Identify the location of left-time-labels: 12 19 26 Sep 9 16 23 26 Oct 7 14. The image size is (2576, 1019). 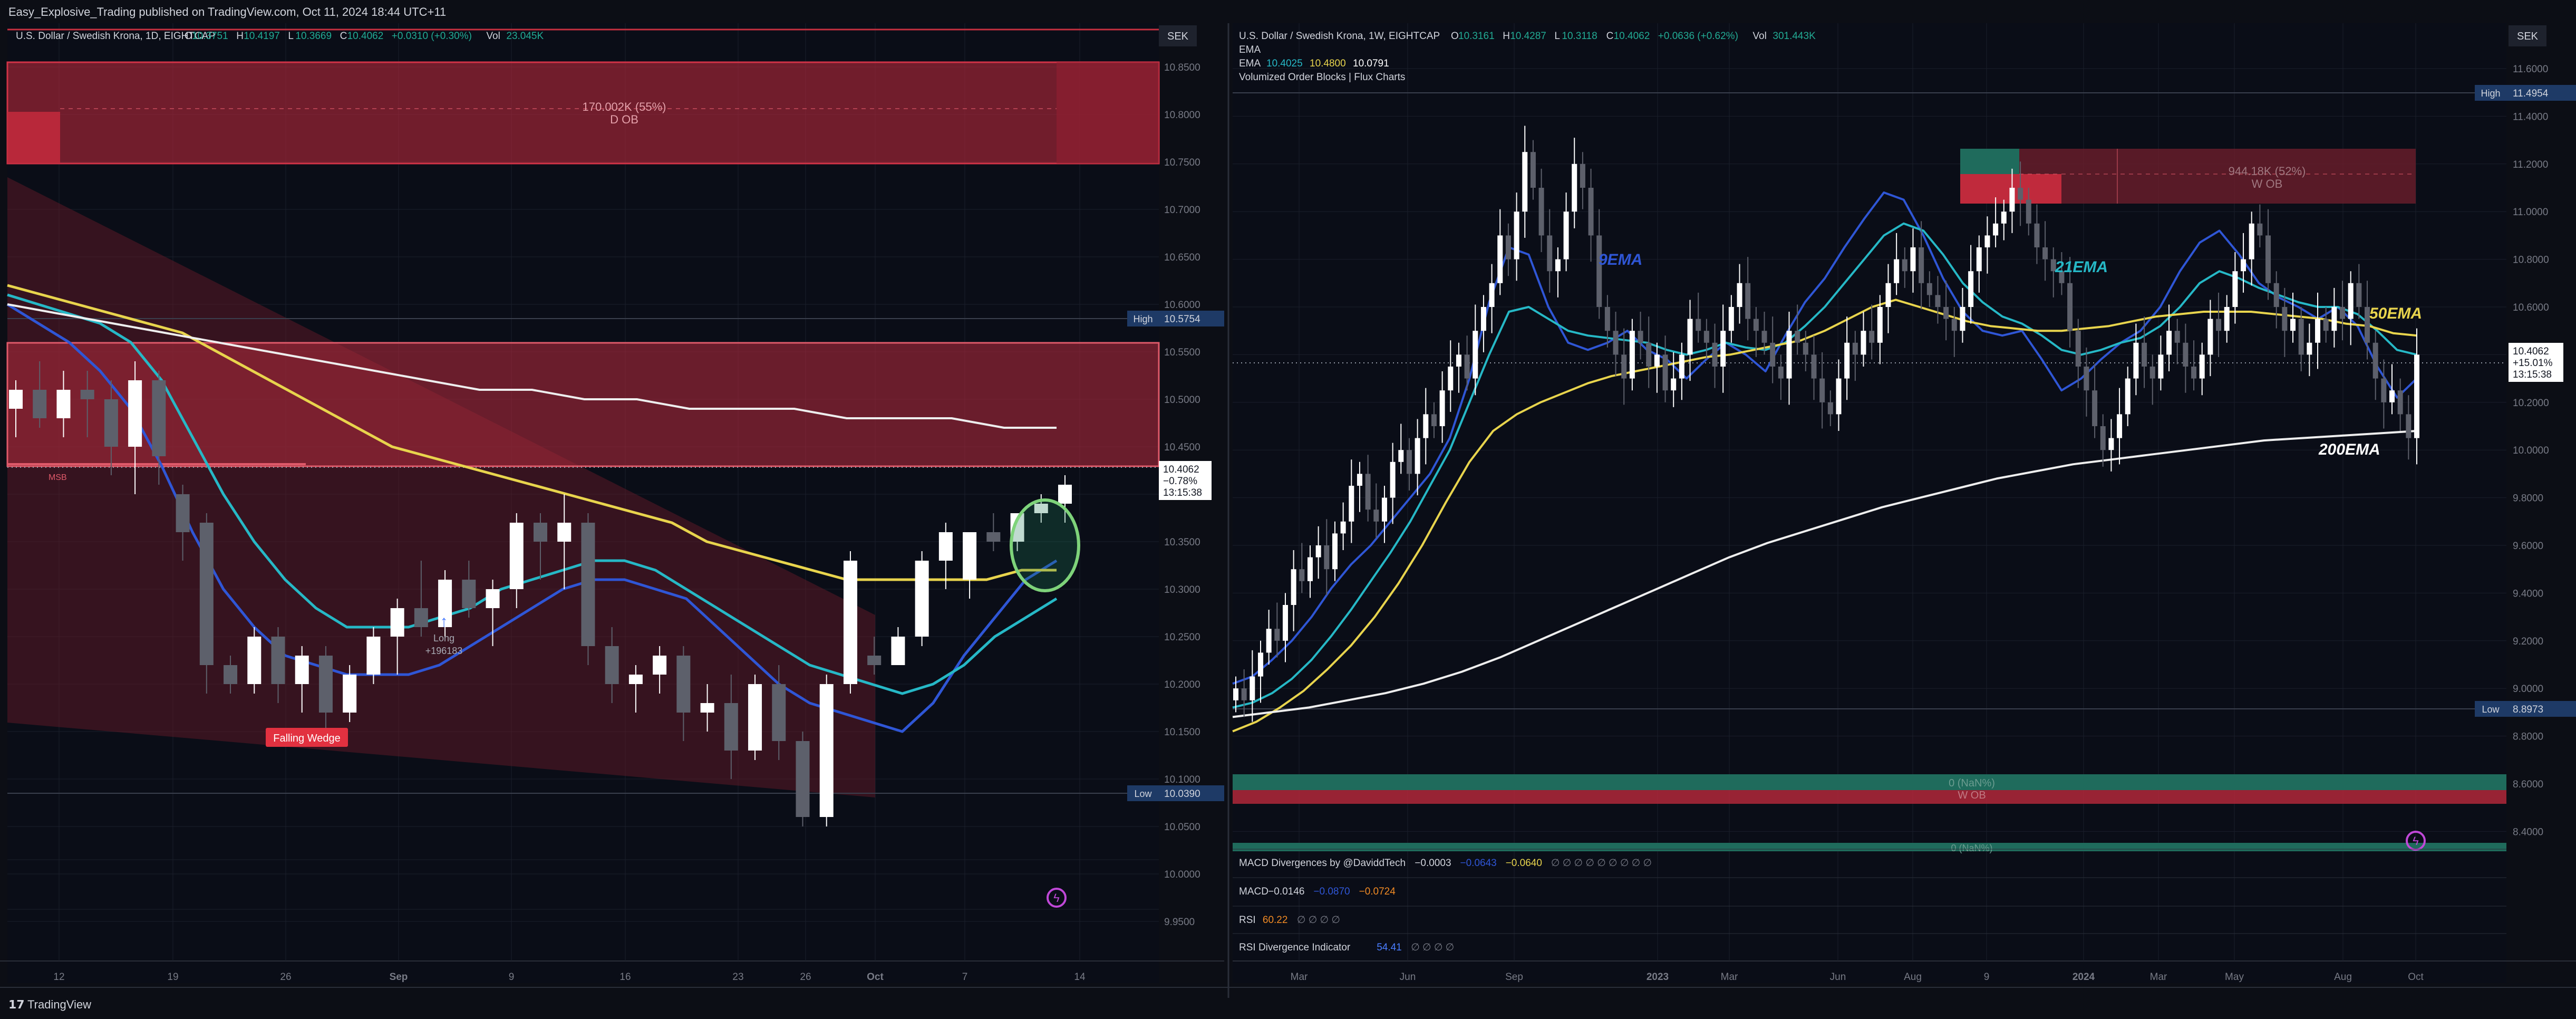
(569, 978).